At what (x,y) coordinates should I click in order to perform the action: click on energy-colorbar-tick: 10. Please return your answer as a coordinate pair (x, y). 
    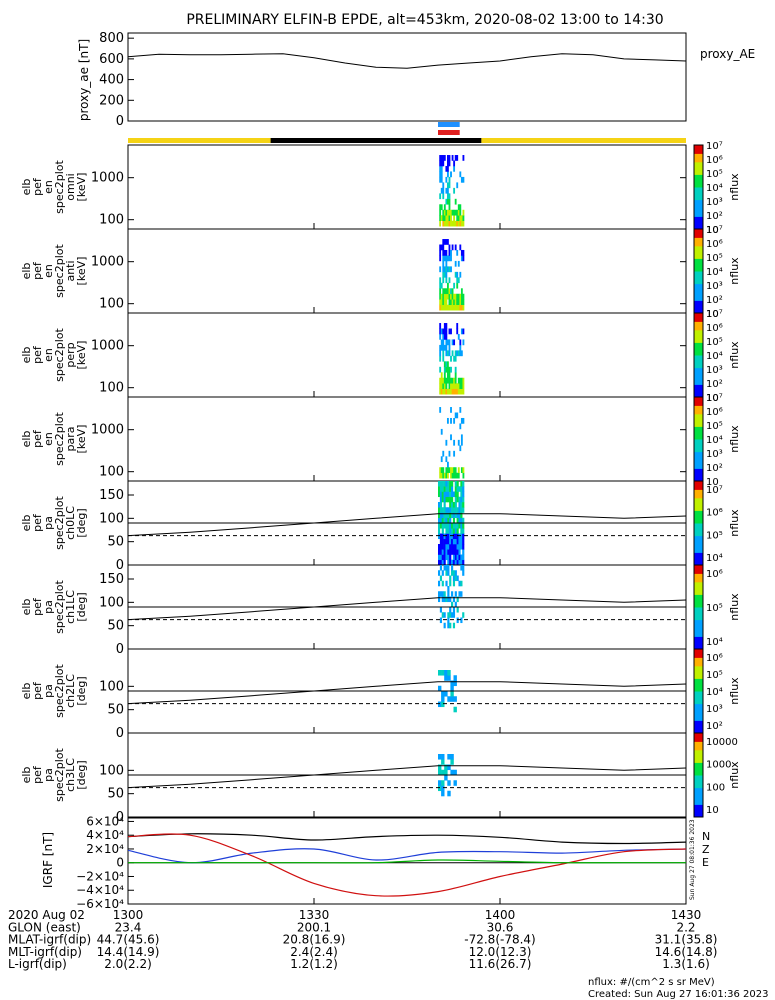
    Looking at the image, I should click on (712, 482).